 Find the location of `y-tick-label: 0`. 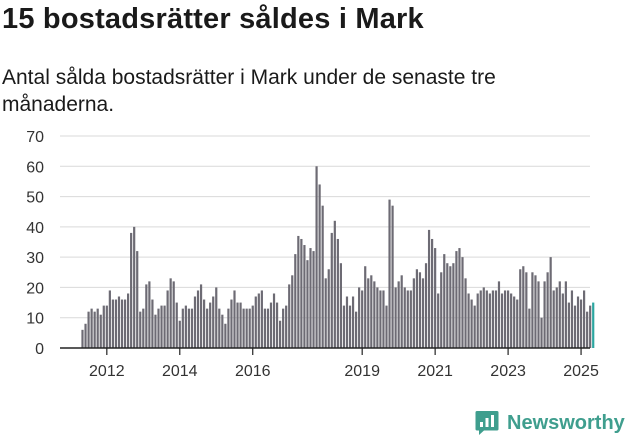

y-tick-label: 0 is located at coordinates (39, 349).